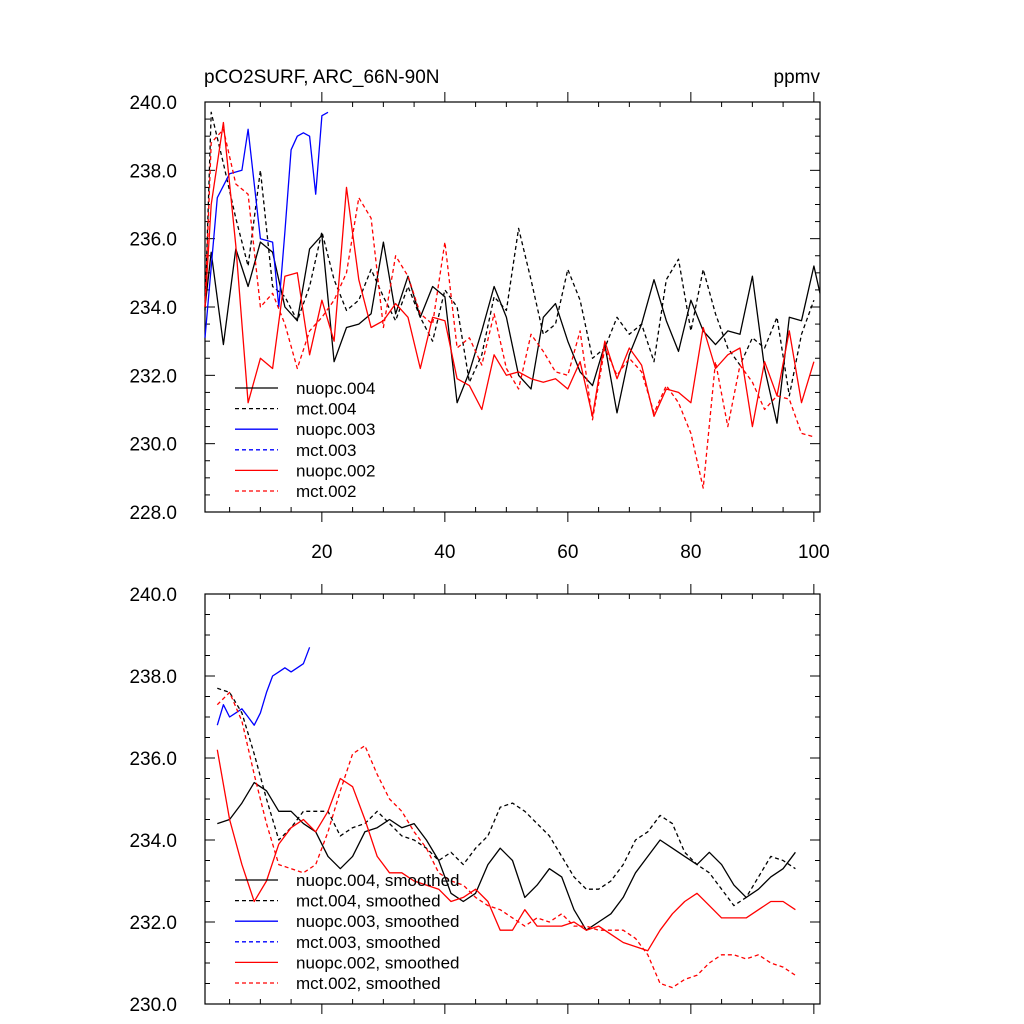 This screenshot has width=1024, height=1024. Describe the element at coordinates (335, 429) in the screenshot. I see `legend-label: nuopc.003` at that location.